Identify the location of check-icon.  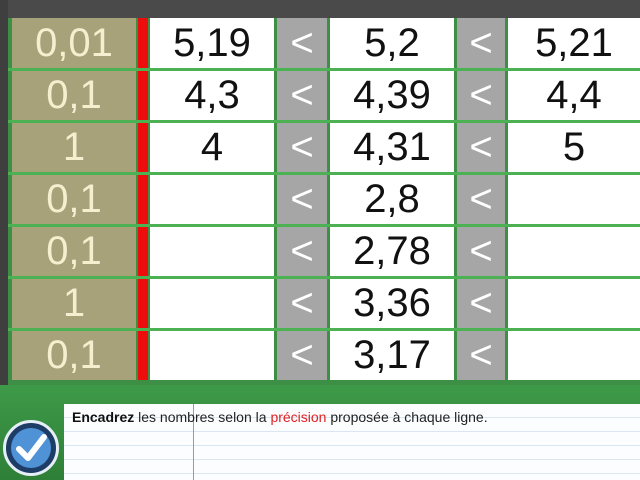
(31, 447).